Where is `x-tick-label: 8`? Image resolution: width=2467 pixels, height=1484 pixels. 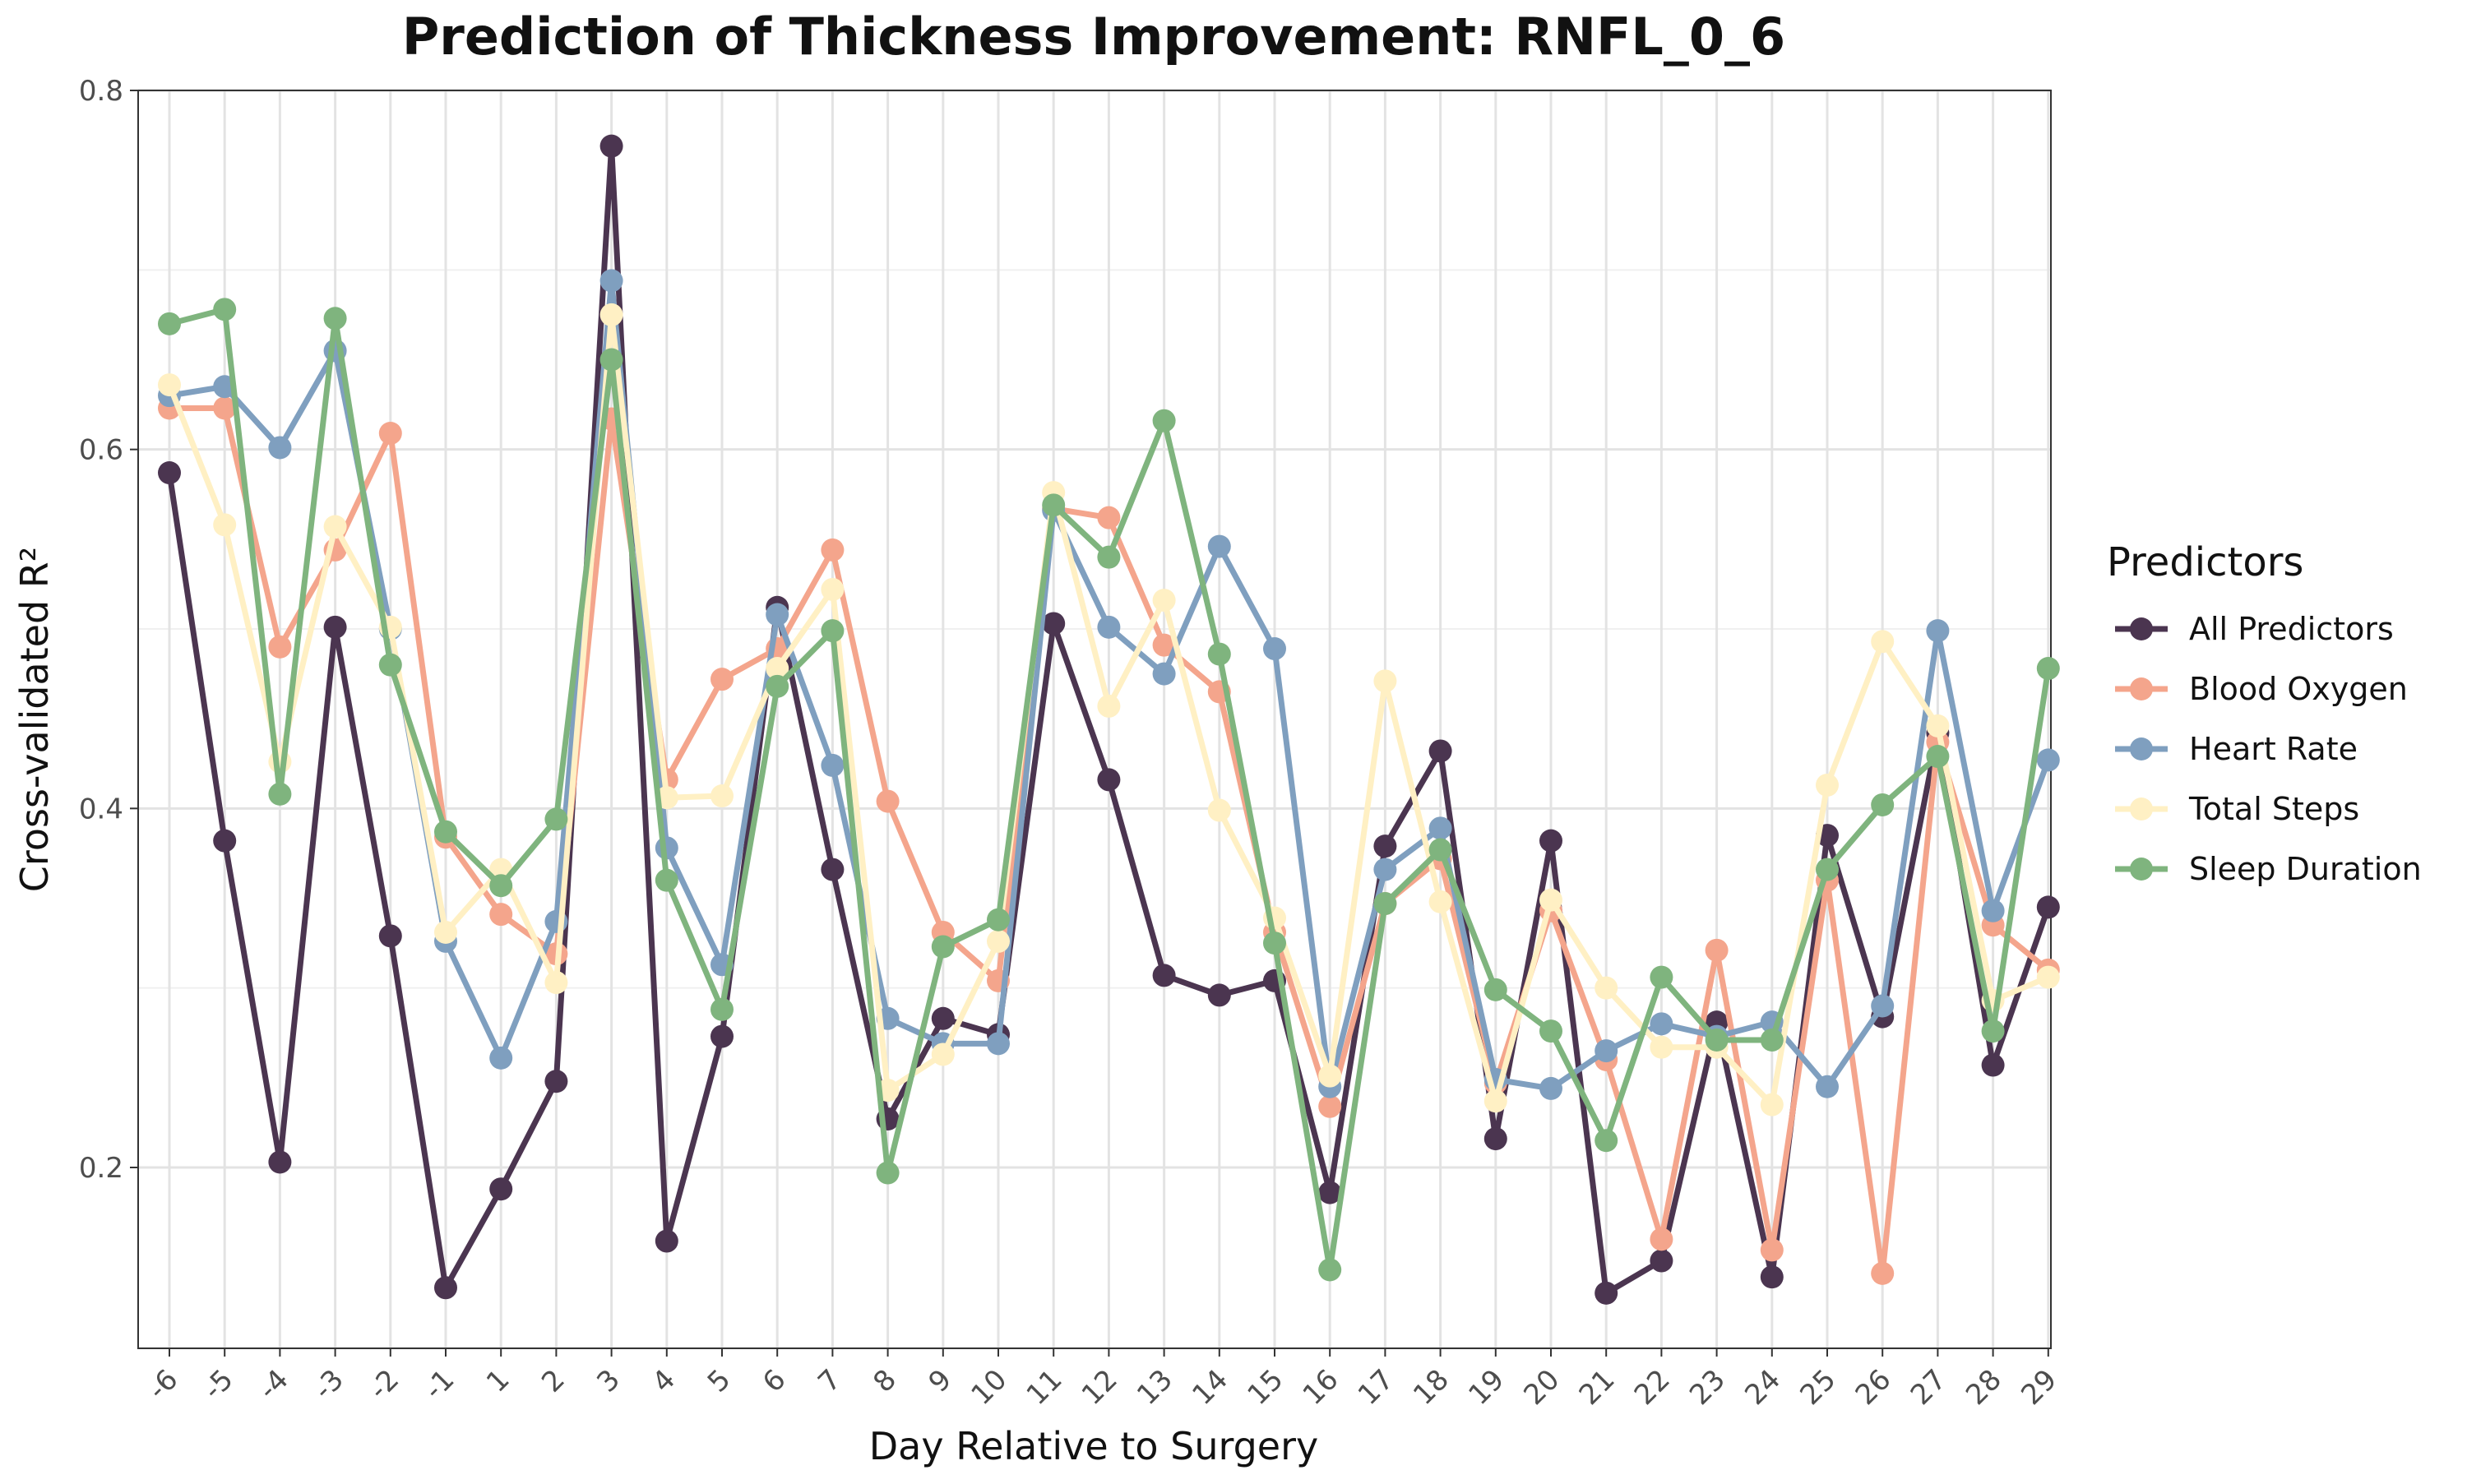
x-tick-label: 8 is located at coordinates (885, 1381).